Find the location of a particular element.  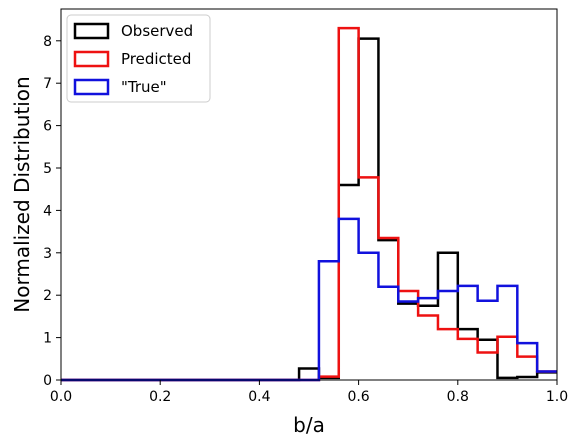

legend-label: Observed is located at coordinates (157, 31).